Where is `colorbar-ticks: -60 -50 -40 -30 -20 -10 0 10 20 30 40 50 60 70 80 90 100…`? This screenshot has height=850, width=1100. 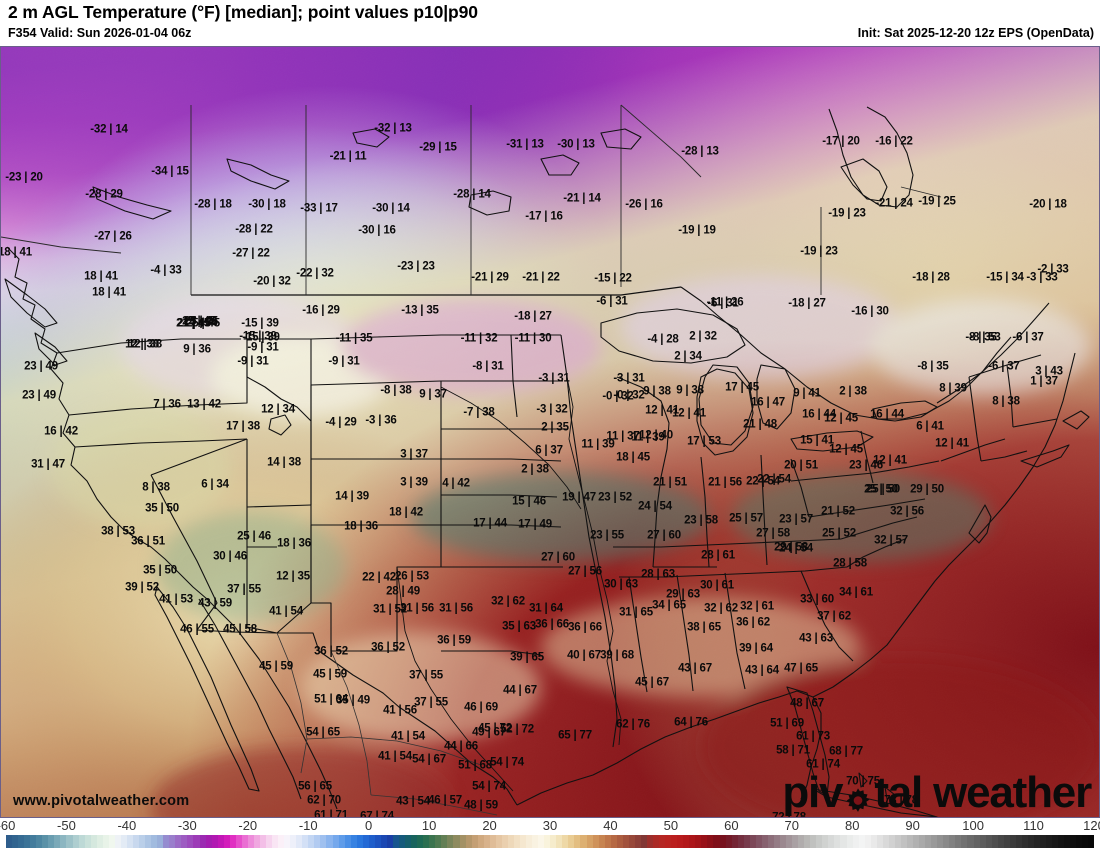 colorbar-ticks: -60 -50 -40 -30 -20 -10 0 10 20 30 40 50 60 70 80 90 100… is located at coordinates (550, 826).